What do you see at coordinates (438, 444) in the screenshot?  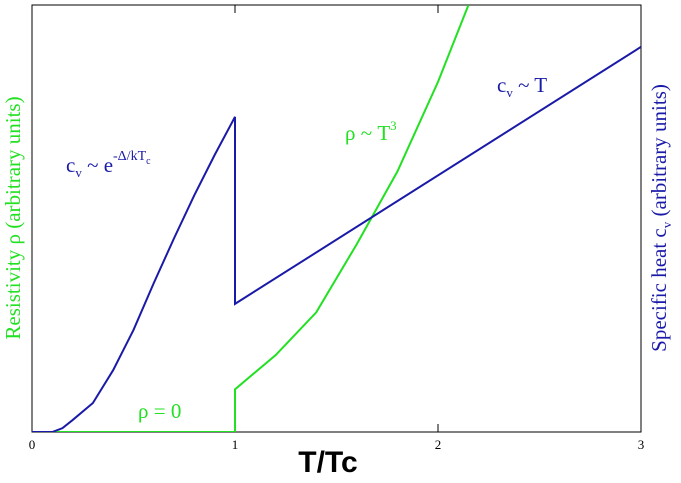 I see `x-tick-label: 2` at bounding box center [438, 444].